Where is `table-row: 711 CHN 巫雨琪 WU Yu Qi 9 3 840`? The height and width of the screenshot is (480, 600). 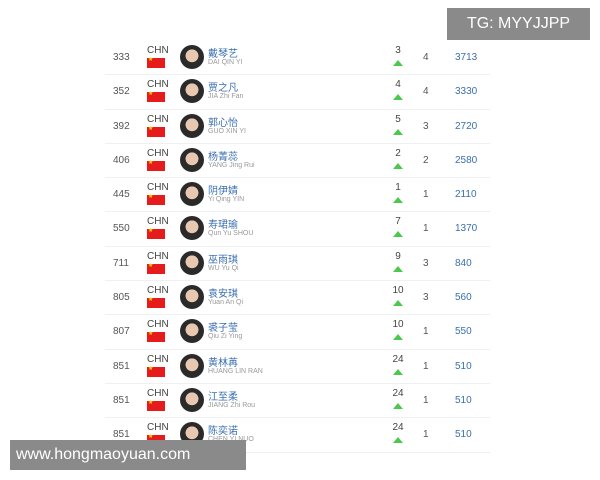
table-row: 711 CHN 巫雨琪 WU Yu Qi 9 3 840 is located at coordinates (297, 264).